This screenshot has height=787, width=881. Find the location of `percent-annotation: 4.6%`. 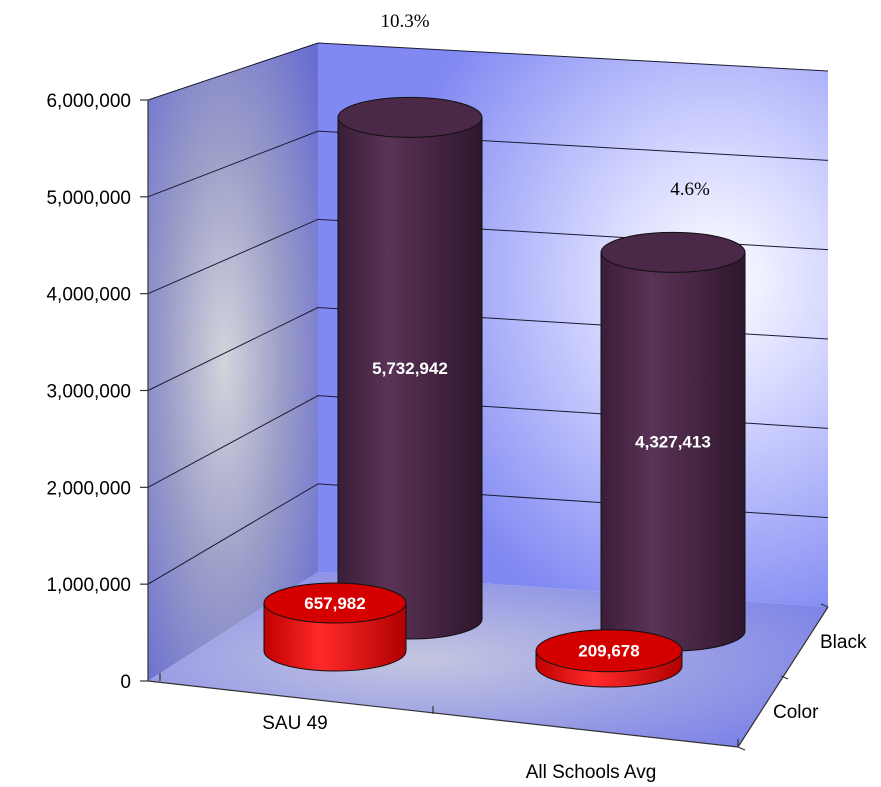

percent-annotation: 4.6% is located at coordinates (690, 189).